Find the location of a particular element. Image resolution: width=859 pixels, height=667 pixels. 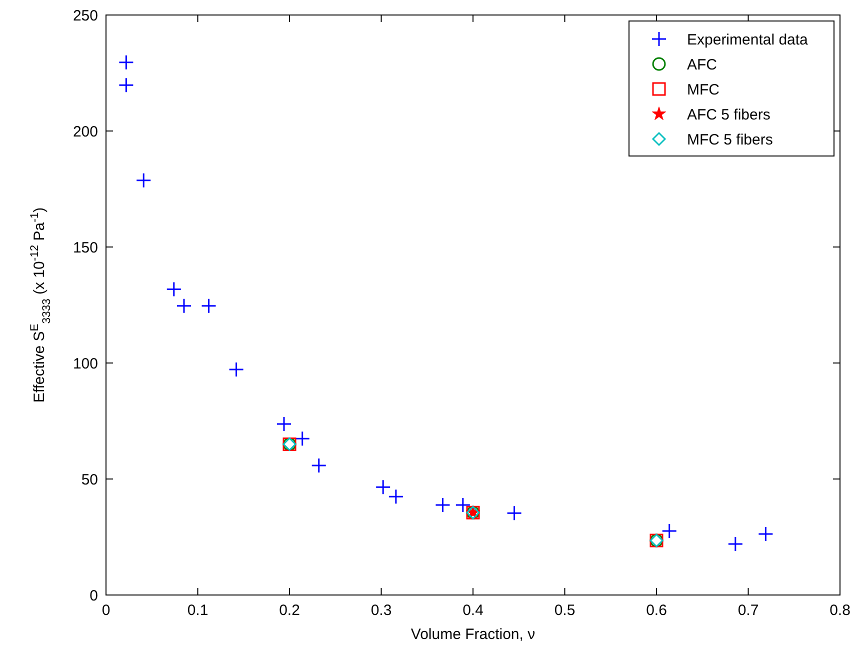

x-tick-label: 0 is located at coordinates (106, 610).